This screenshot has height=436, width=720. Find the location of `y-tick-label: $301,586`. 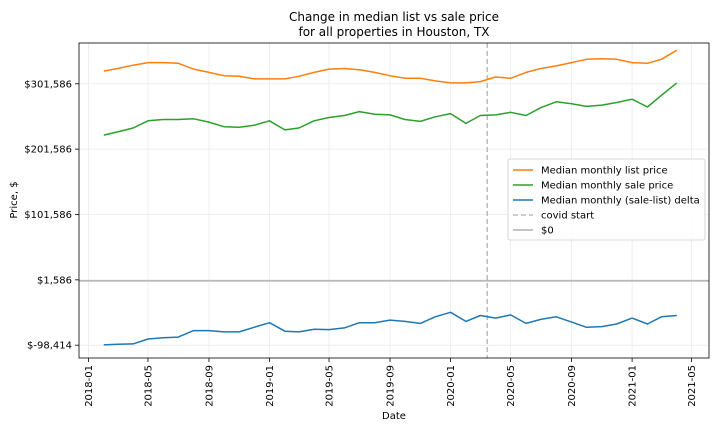

y-tick-label: $301,586 is located at coordinates (48, 84).